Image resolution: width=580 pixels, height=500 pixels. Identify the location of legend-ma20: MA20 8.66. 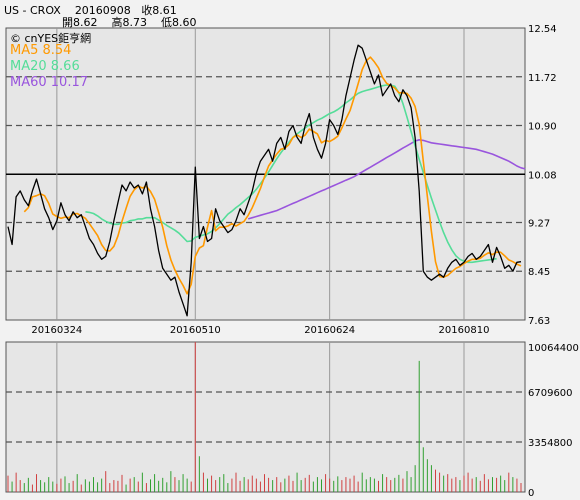
(45, 66).